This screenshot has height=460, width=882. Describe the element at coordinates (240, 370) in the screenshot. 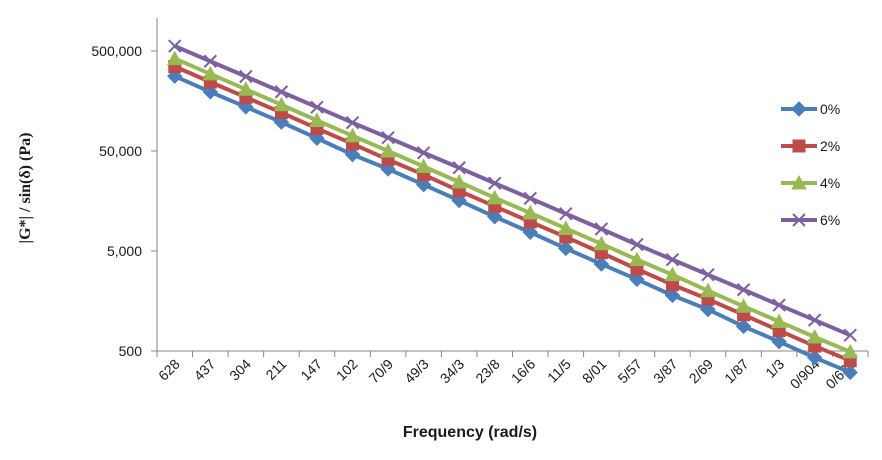

I see `x-tick-label: 304` at that location.